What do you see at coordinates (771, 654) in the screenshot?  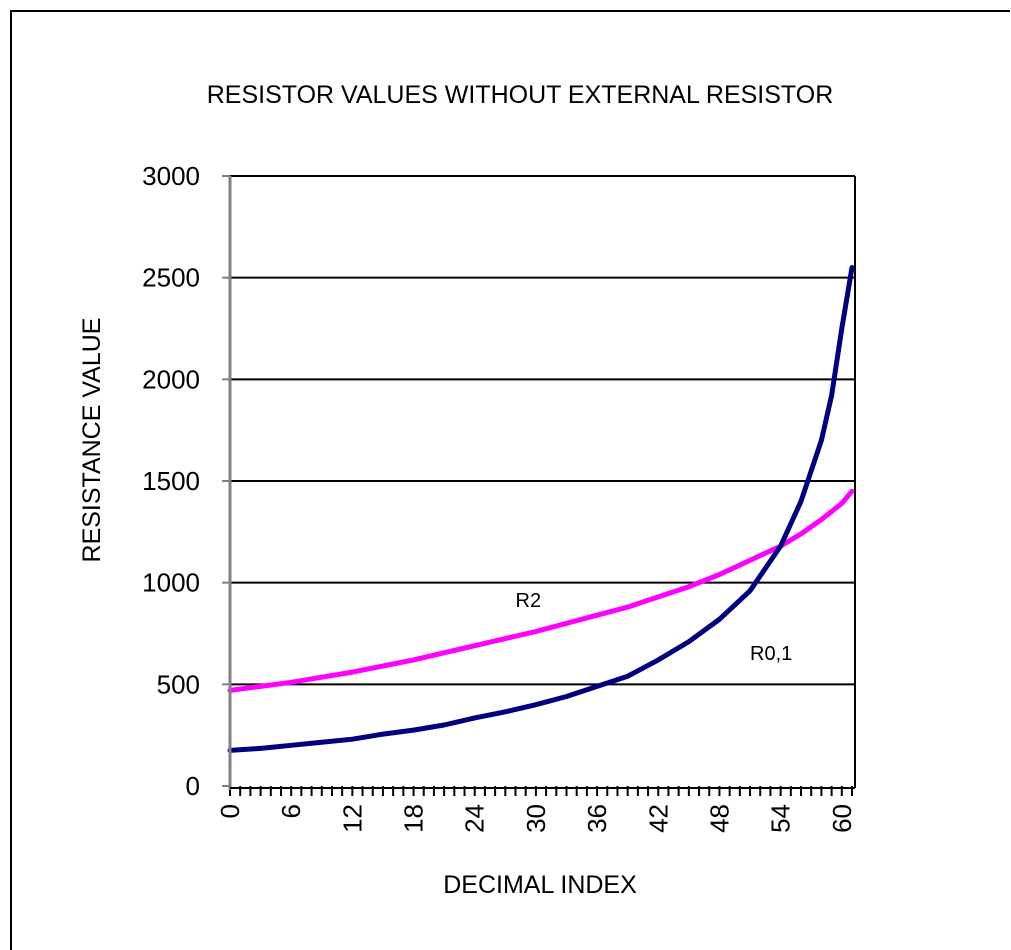 I see `series-annotation: R0,1` at bounding box center [771, 654].